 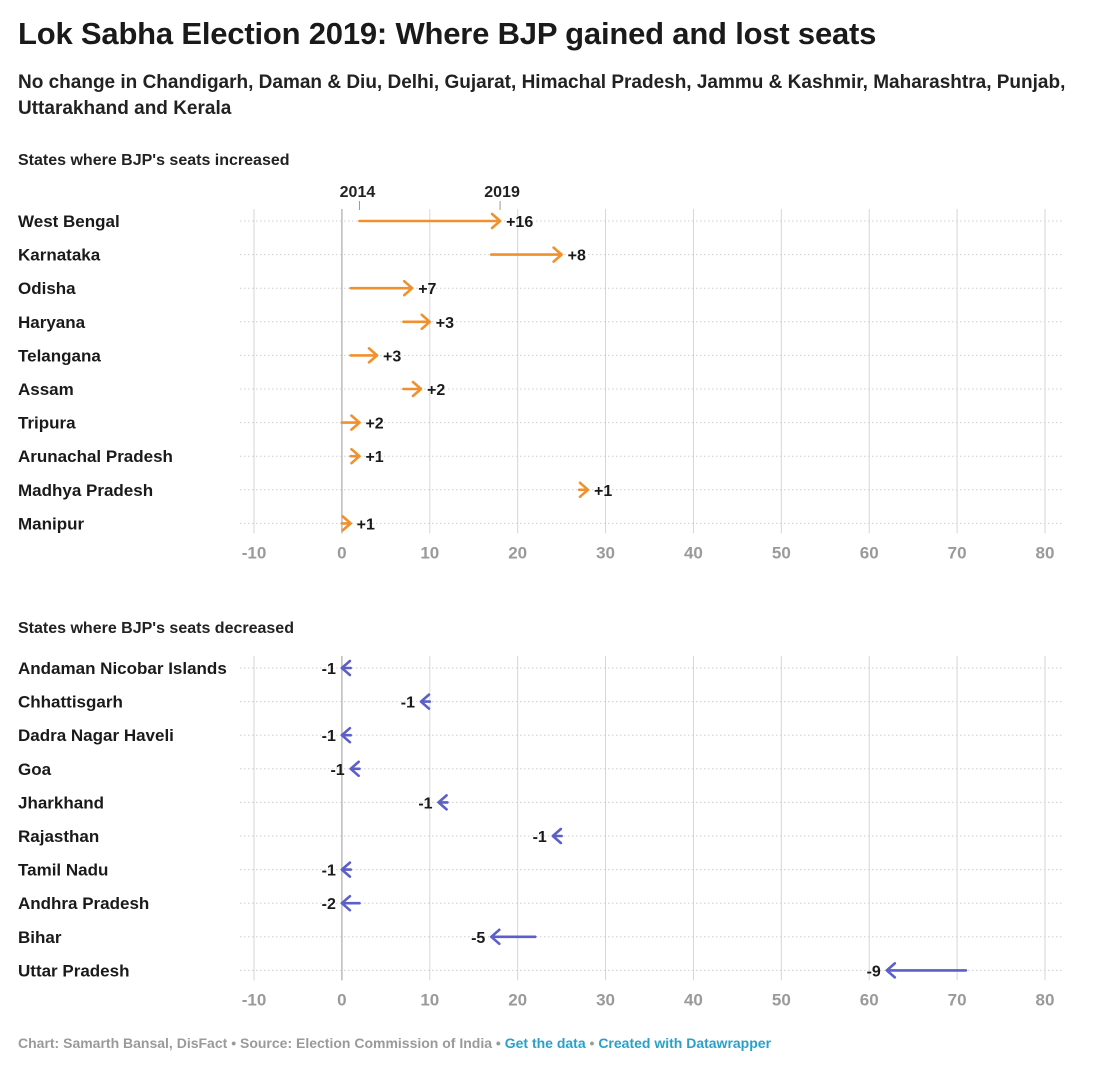 What do you see at coordinates (63, 870) in the screenshot?
I see `state-label: Tamil Nadu` at bounding box center [63, 870].